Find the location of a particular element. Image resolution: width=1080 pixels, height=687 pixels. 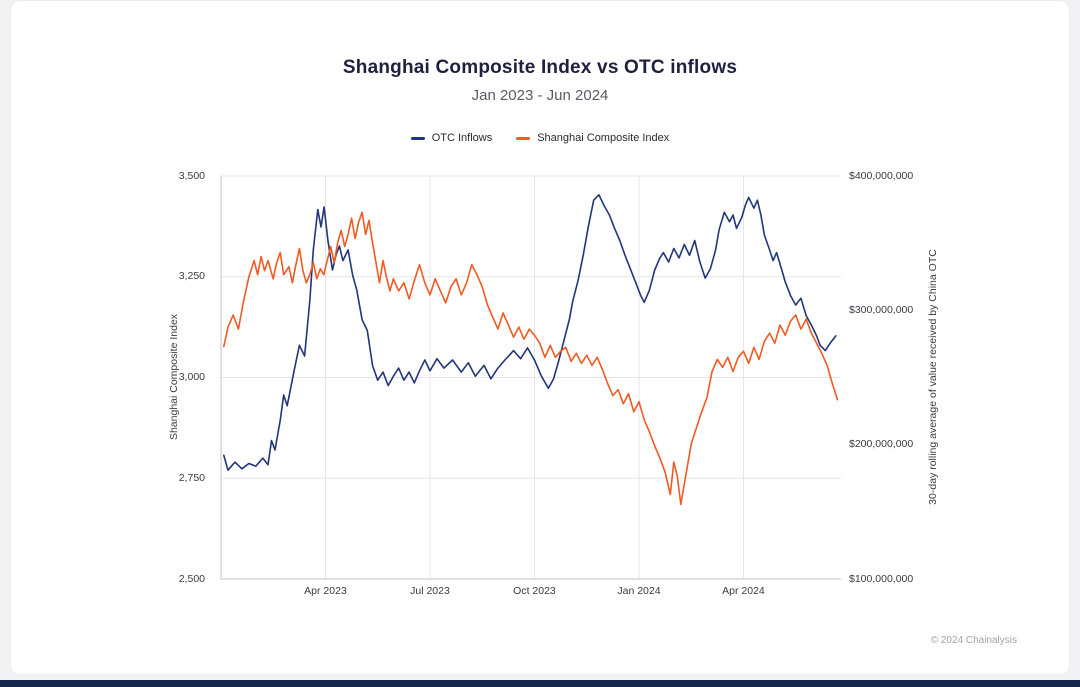

y-left-tick: 2,500 is located at coordinates (191, 578).